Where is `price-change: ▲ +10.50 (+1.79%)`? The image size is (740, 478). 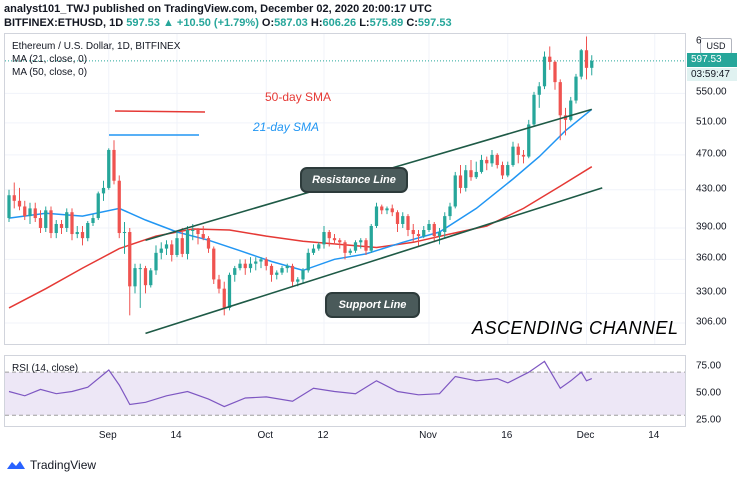 price-change: ▲ +10.50 (+1.79%) is located at coordinates (210, 23).